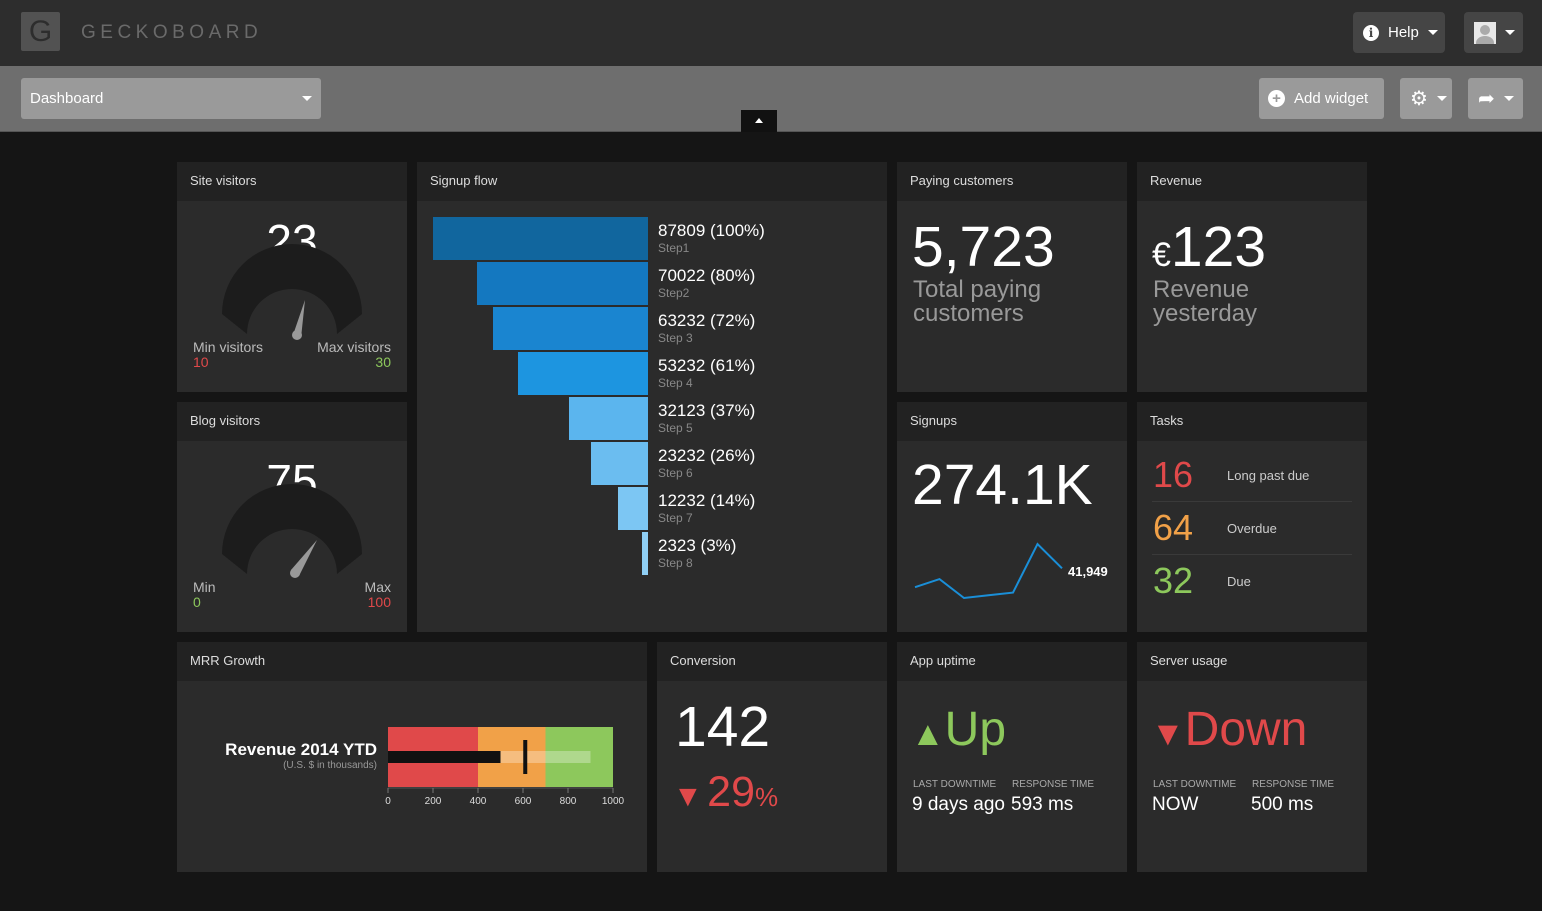 The height and width of the screenshot is (911, 1542). Describe the element at coordinates (1495, 98) in the screenshot. I see `share-button: ➦` at that location.